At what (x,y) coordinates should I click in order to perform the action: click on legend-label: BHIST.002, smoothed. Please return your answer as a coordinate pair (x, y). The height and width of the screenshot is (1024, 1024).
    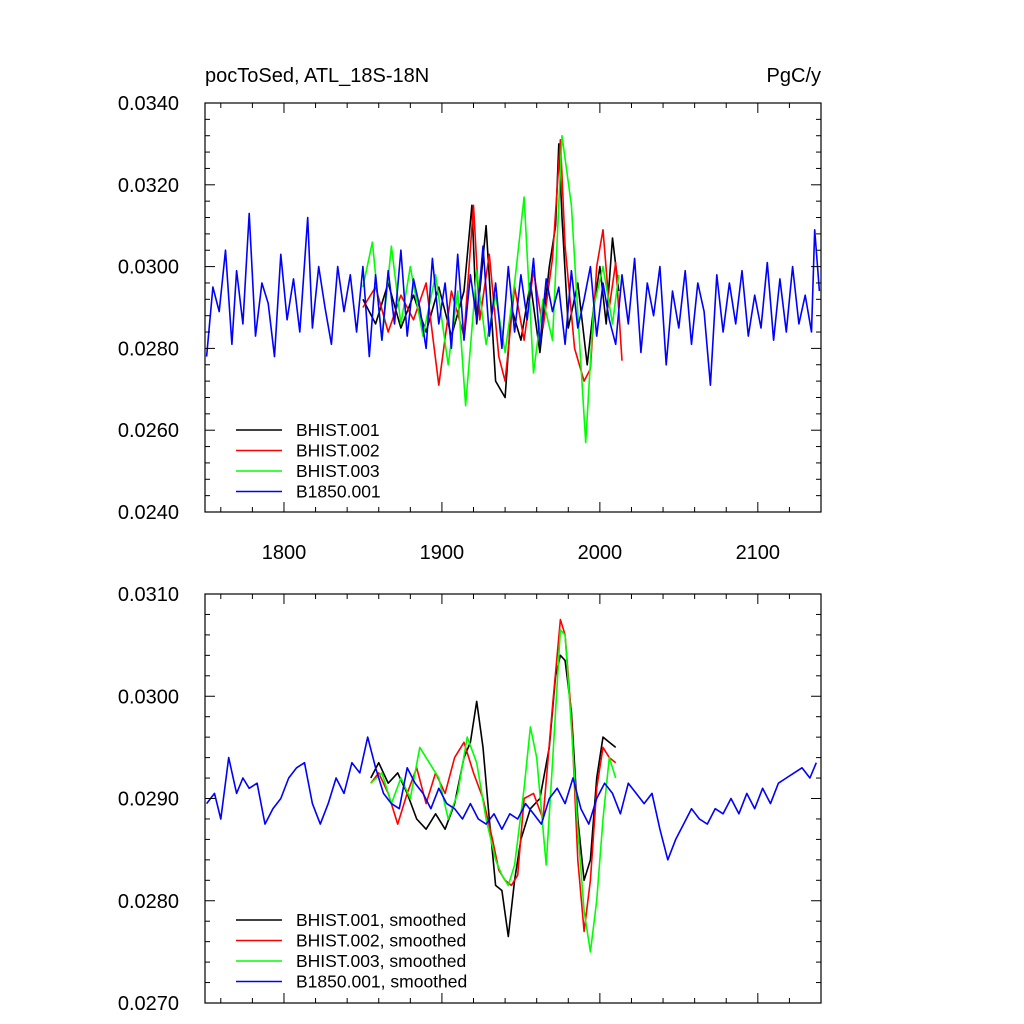
    Looking at the image, I should click on (381, 941).